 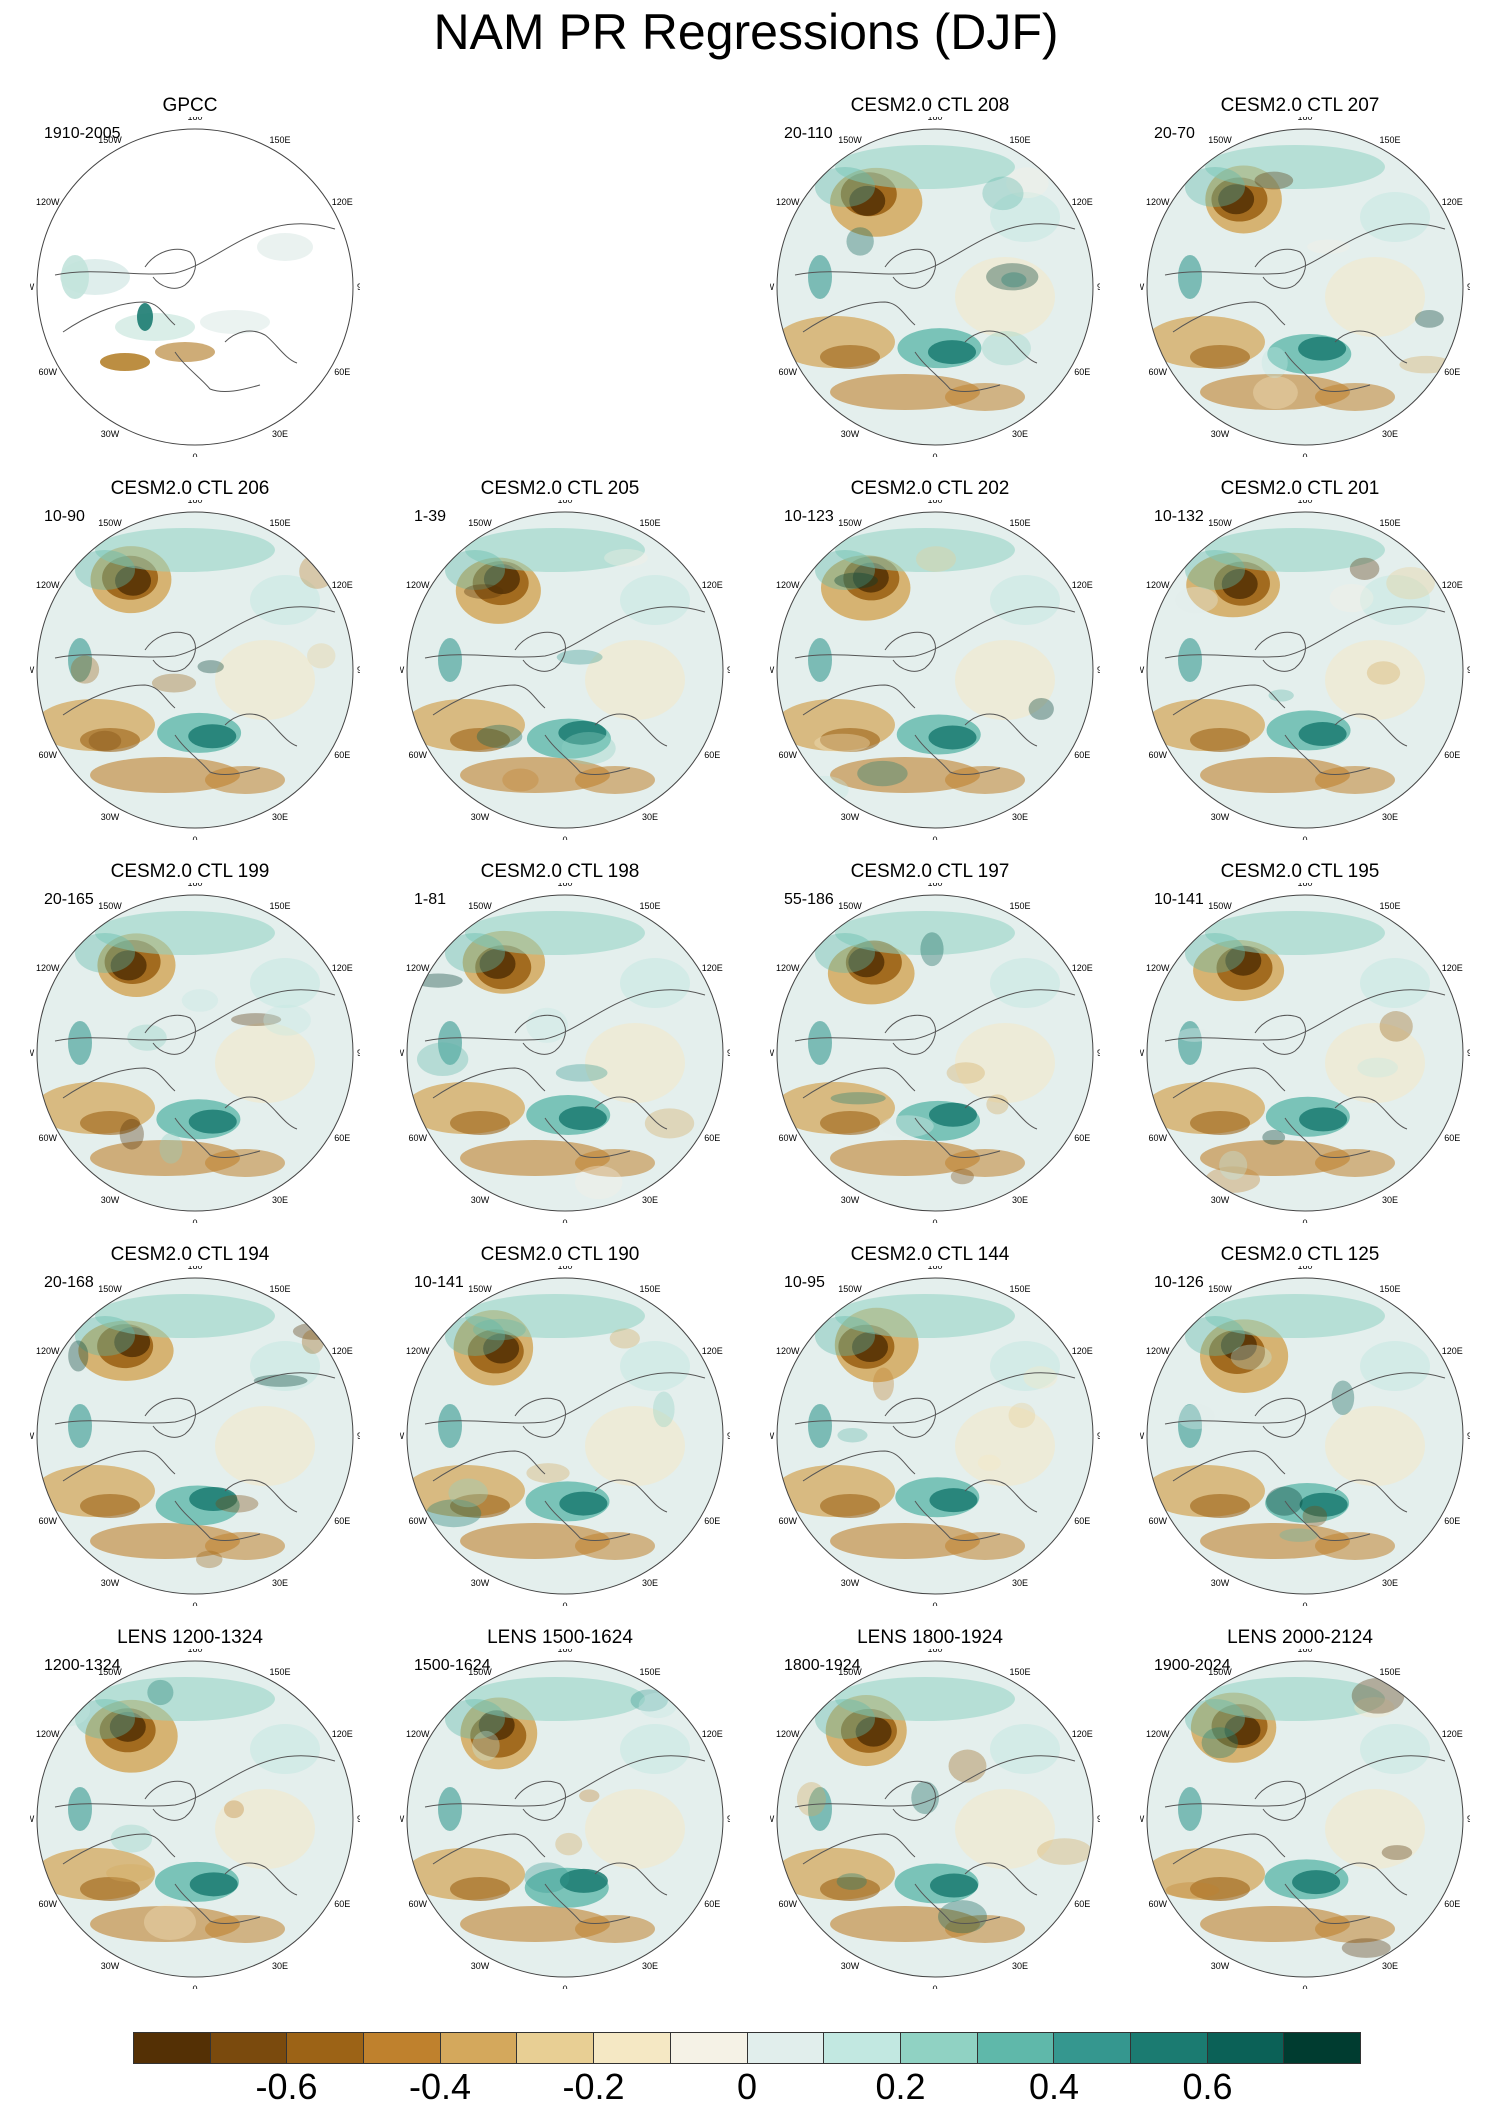 I want to click on panel-title: LENS 1200-1324, so click(x=190, y=1637).